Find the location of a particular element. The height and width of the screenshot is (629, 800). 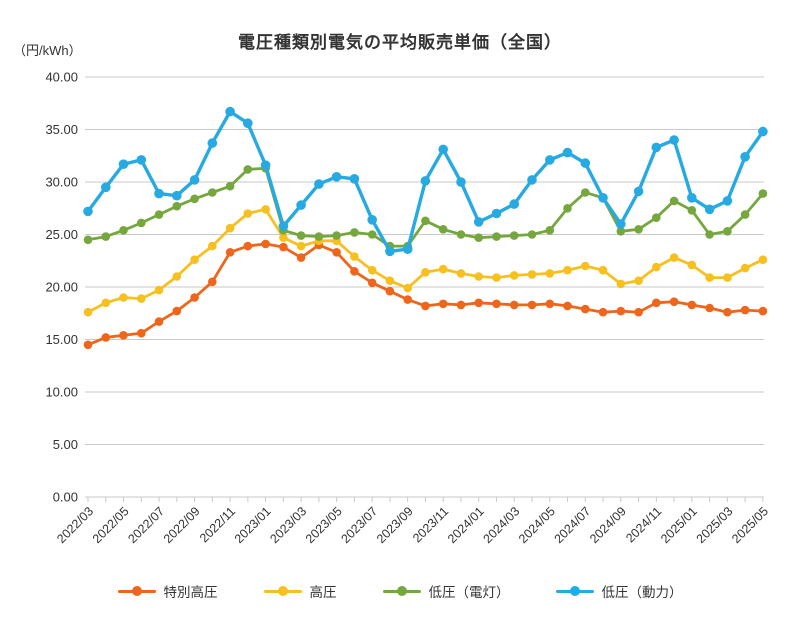

x-tick-label-2023/11: 2023/11 is located at coordinates (430, 524).